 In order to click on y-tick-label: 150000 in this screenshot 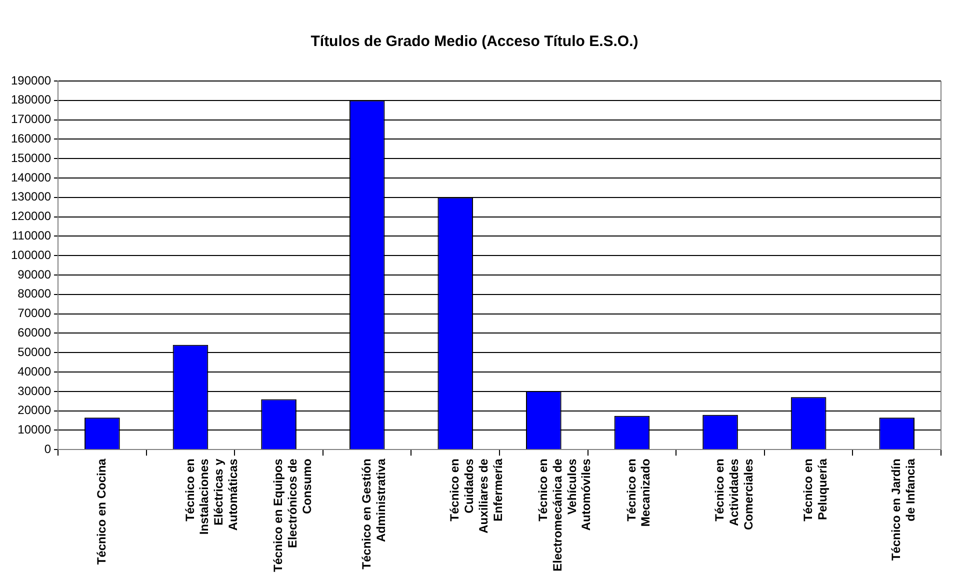, I will do `click(31, 157)`.